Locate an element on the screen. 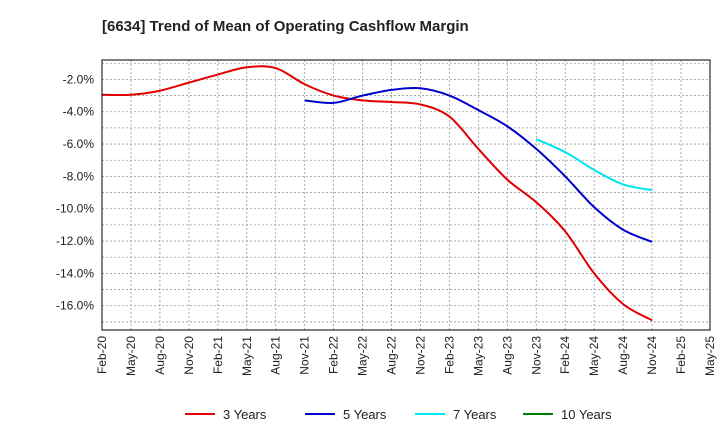 Image resolution: width=720 pixels, height=440 pixels. x-tick-label: Feb-20 is located at coordinates (102, 355).